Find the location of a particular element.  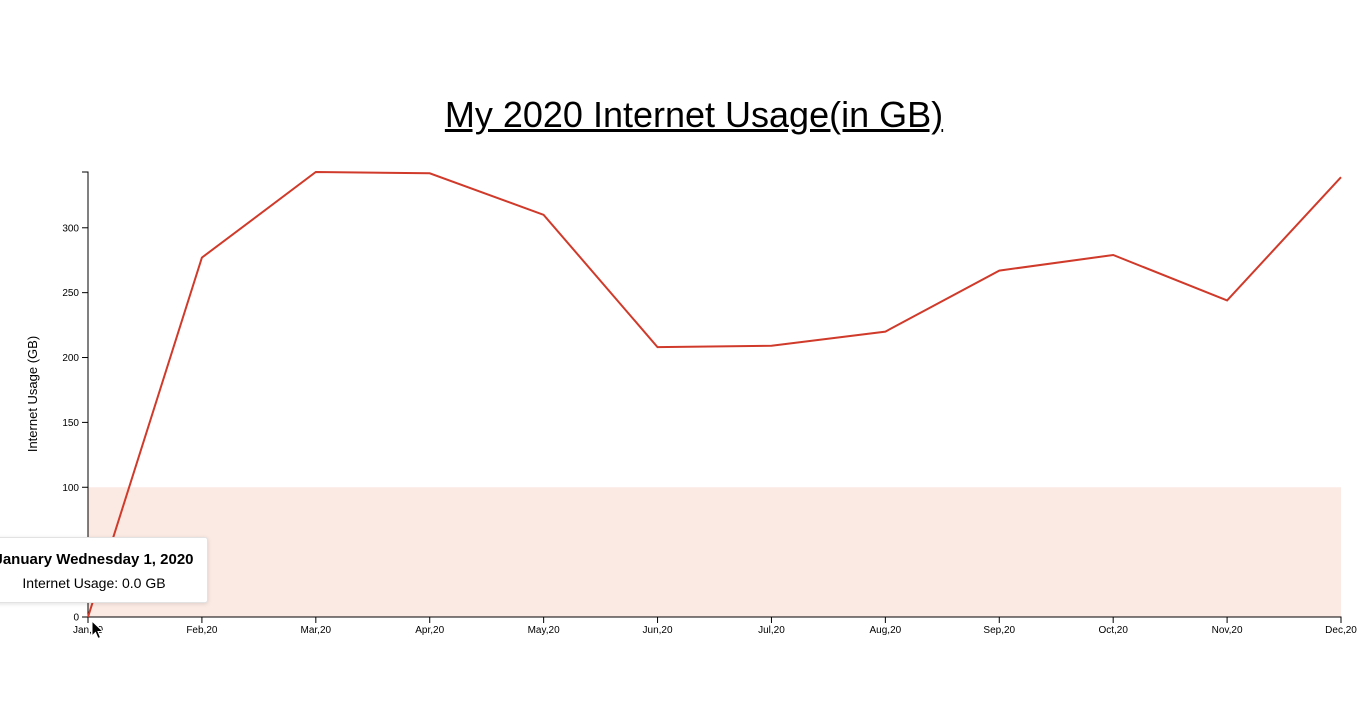

y-tick-label: 300 is located at coordinates (70, 228).